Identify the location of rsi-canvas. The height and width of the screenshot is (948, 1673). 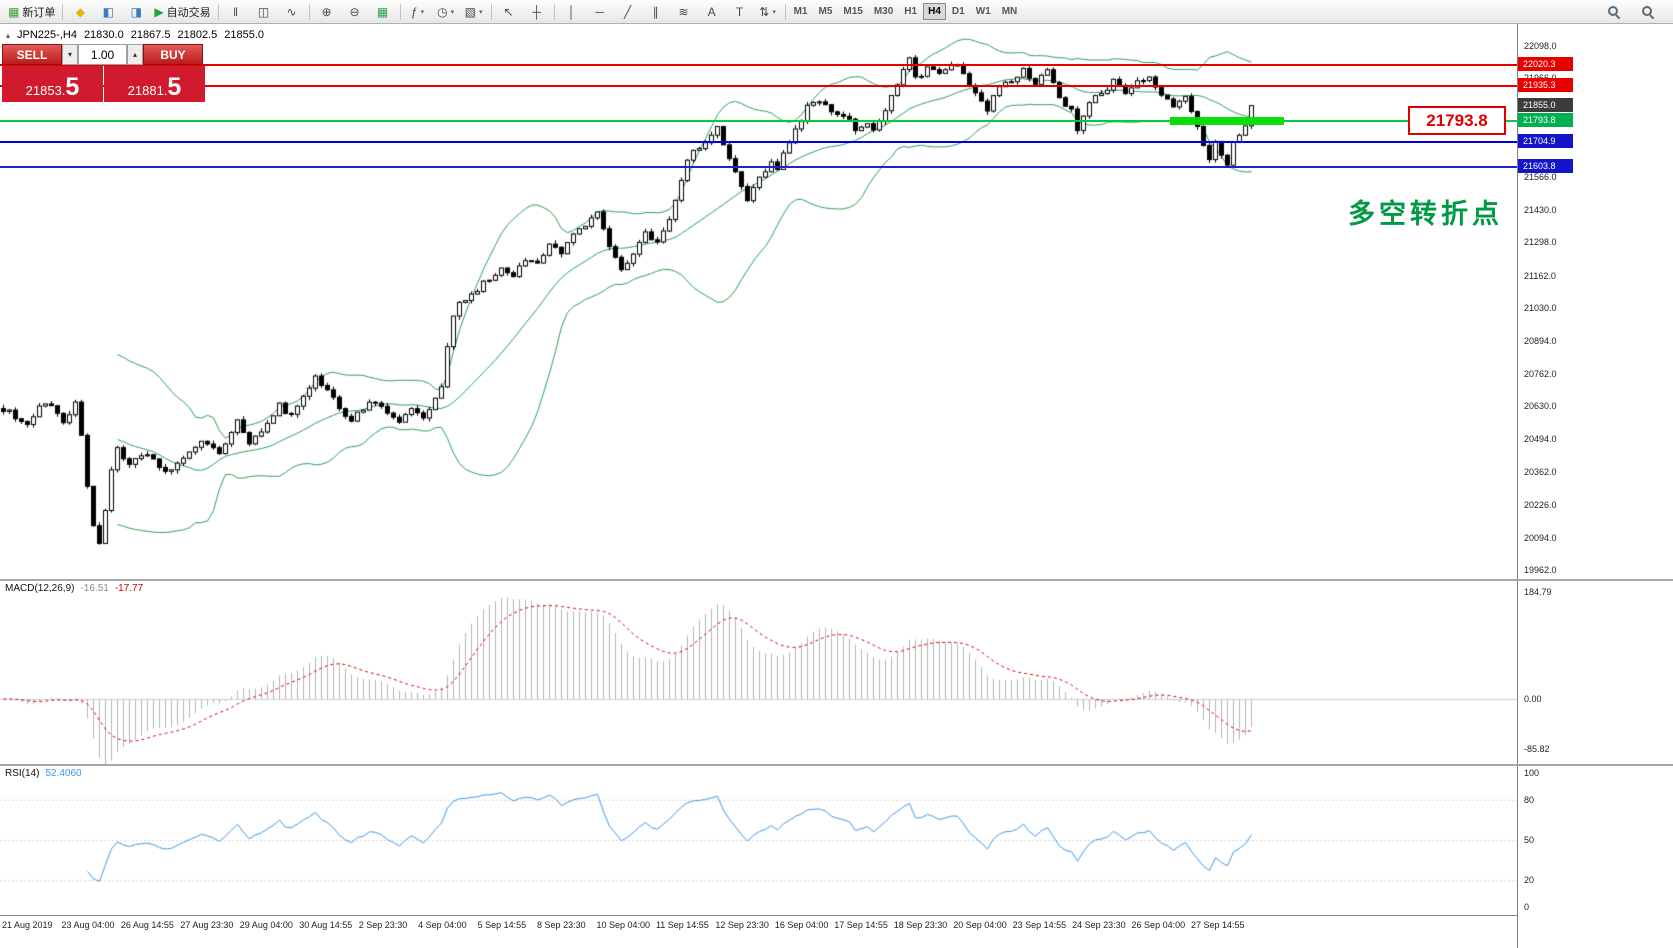
(758, 840).